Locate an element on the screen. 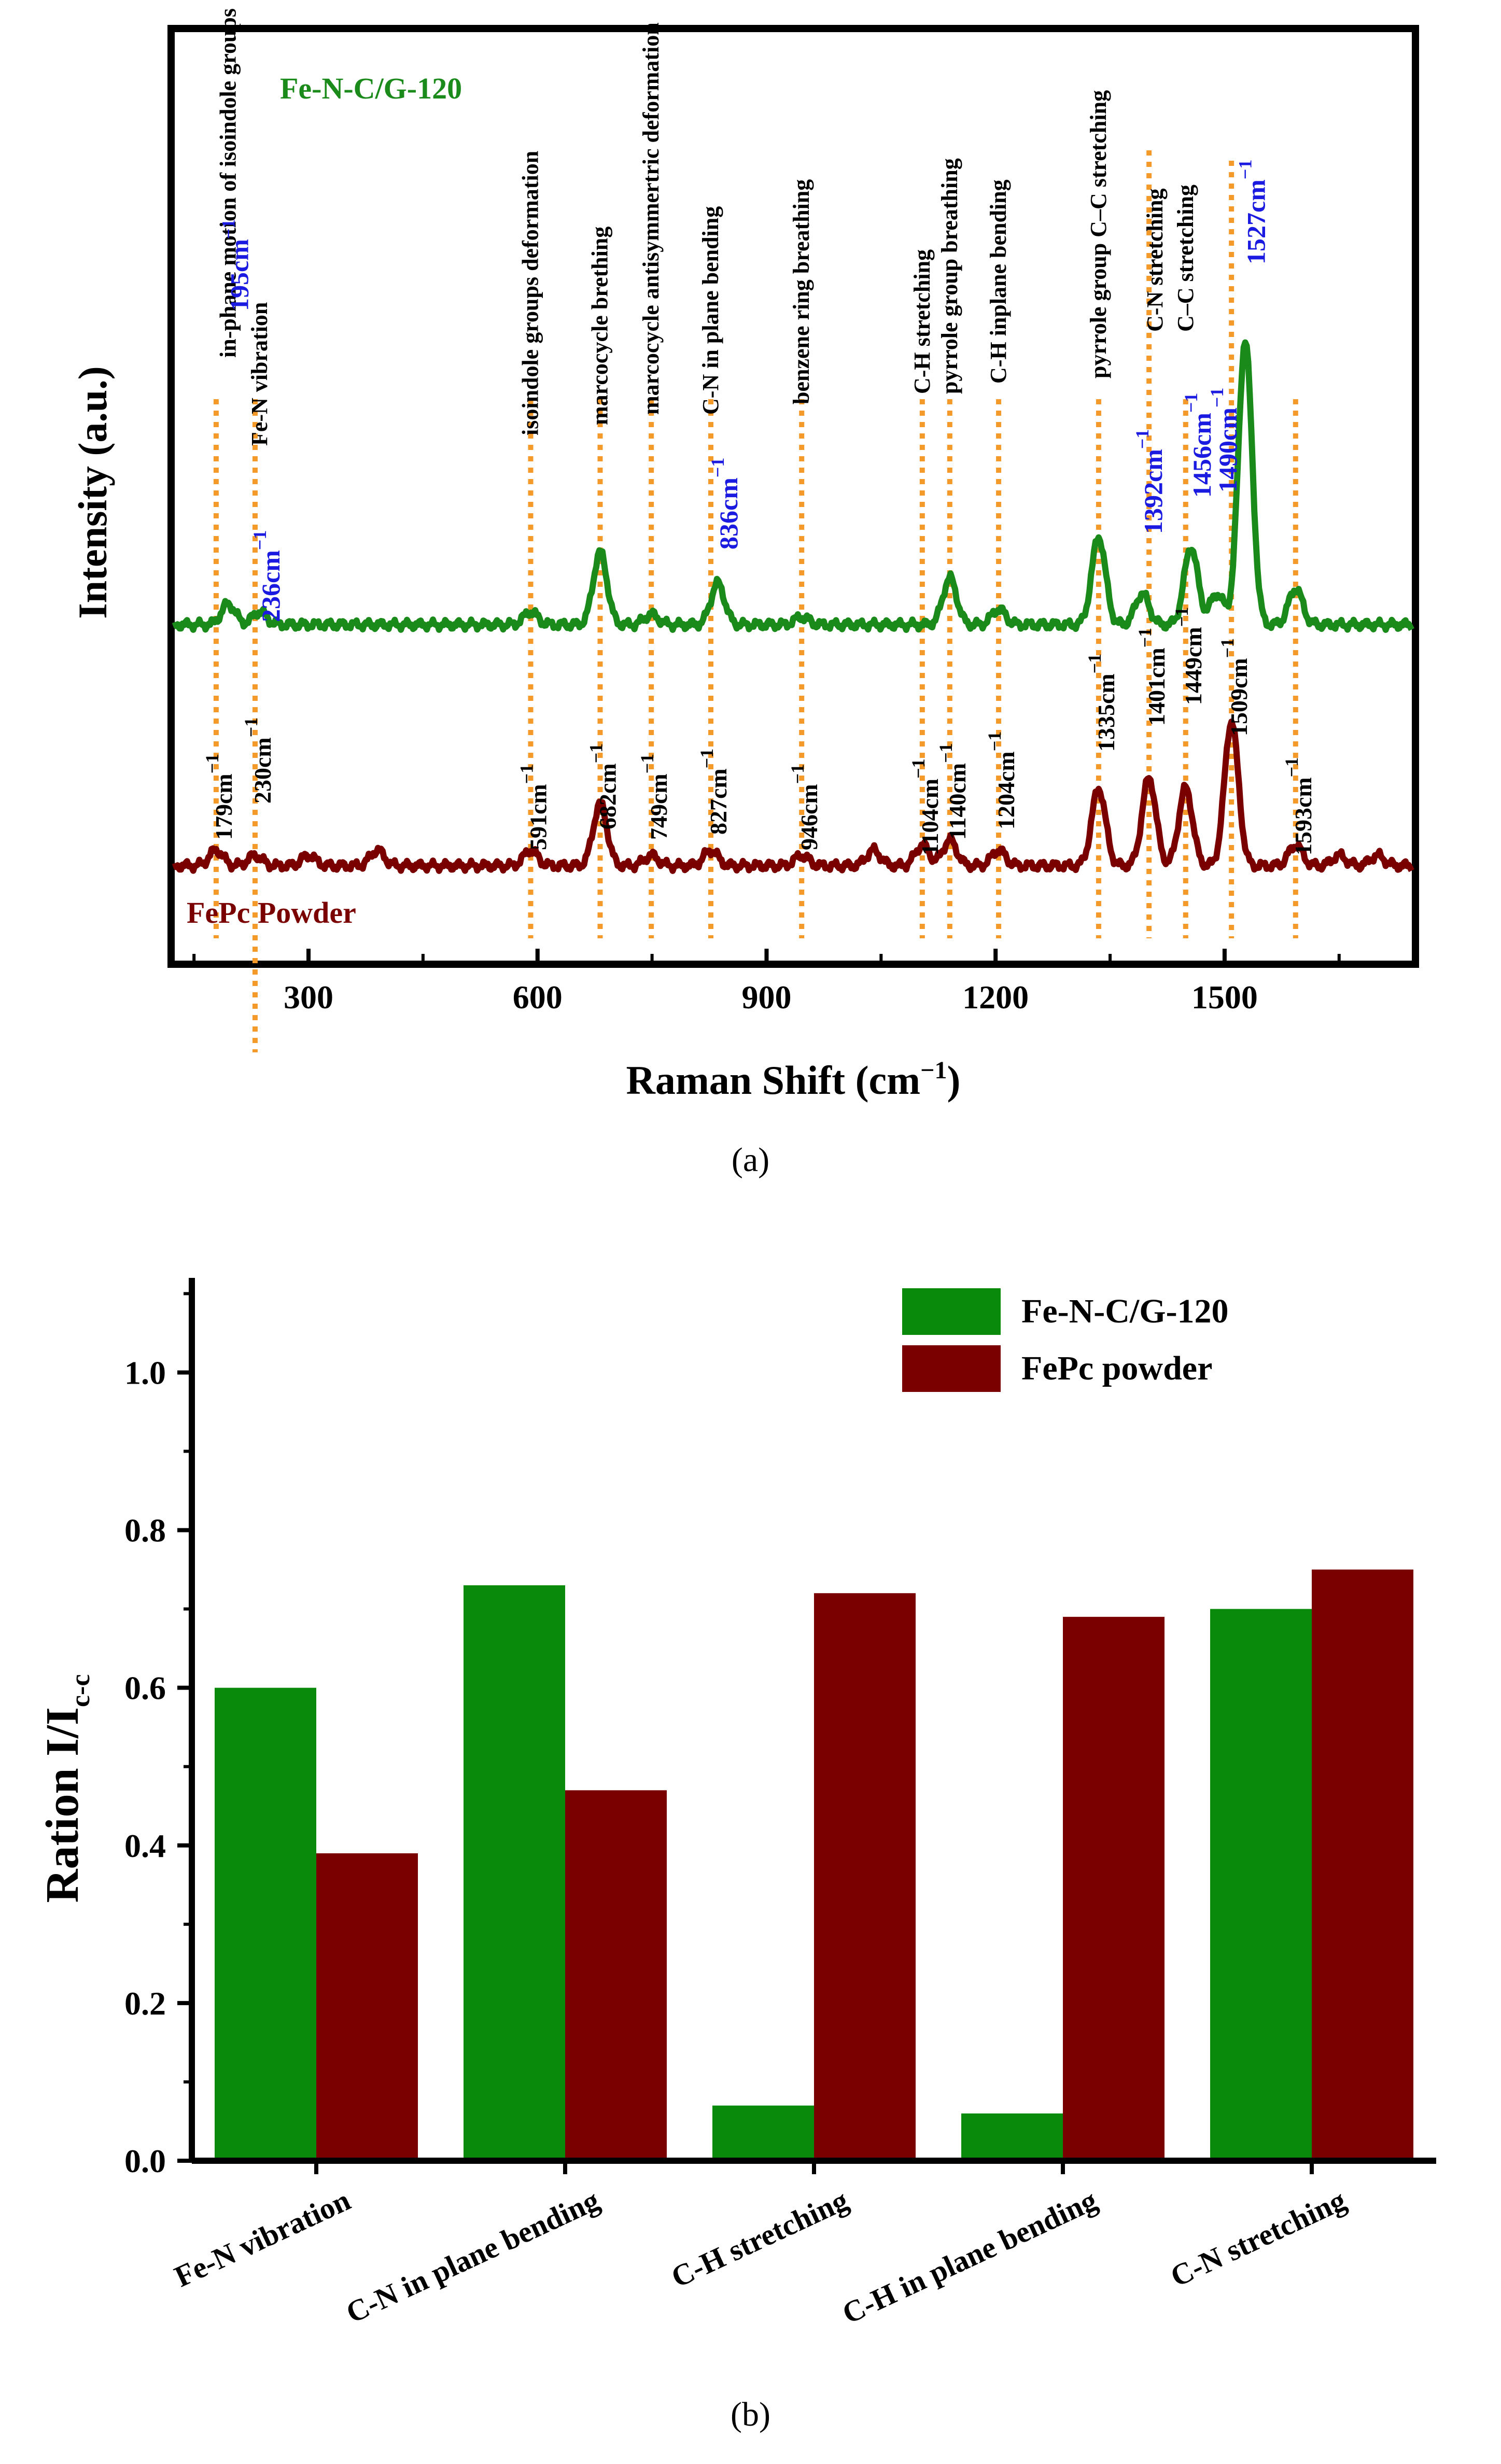  assignment-label: C-N in plane bending is located at coordinates (710, 310).